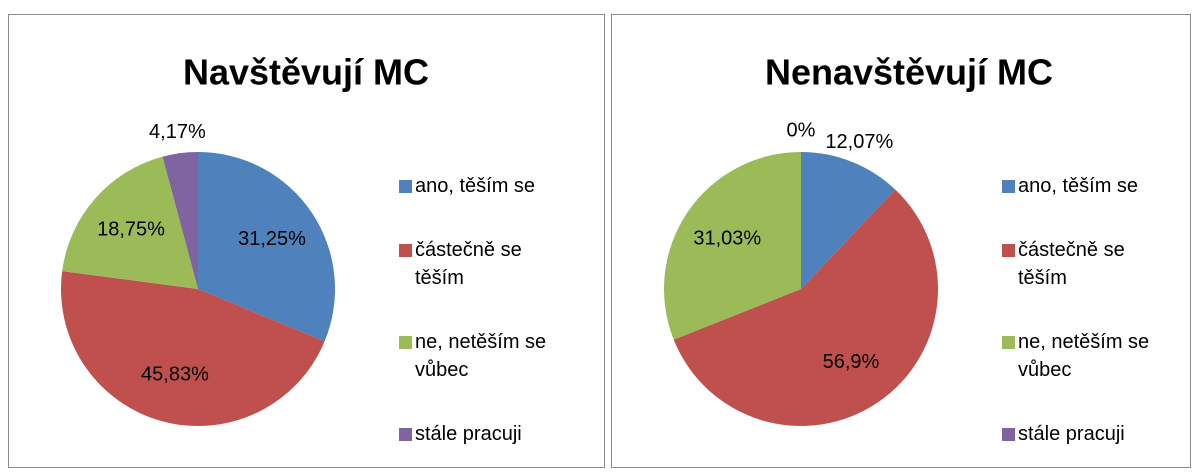 This screenshot has height=475, width=1198. What do you see at coordinates (909, 72) in the screenshot?
I see `chart-title: Nenavštěvují MC` at bounding box center [909, 72].